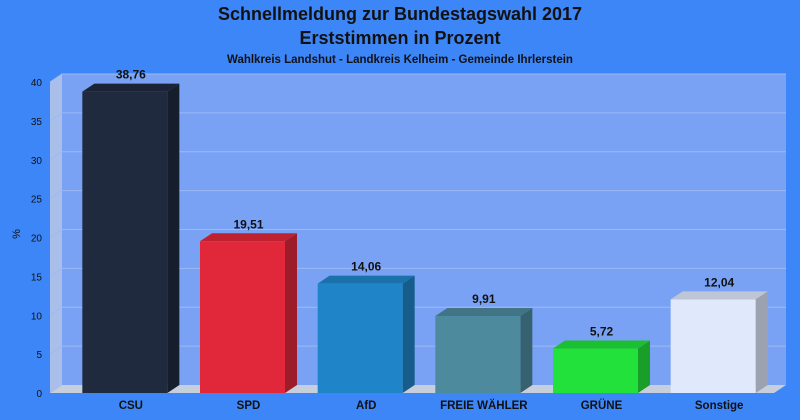 The image size is (800, 420). Describe the element at coordinates (400, 14) in the screenshot. I see `chart-title: Schnellmeldung zur Bundestagswahl 2017` at that location.